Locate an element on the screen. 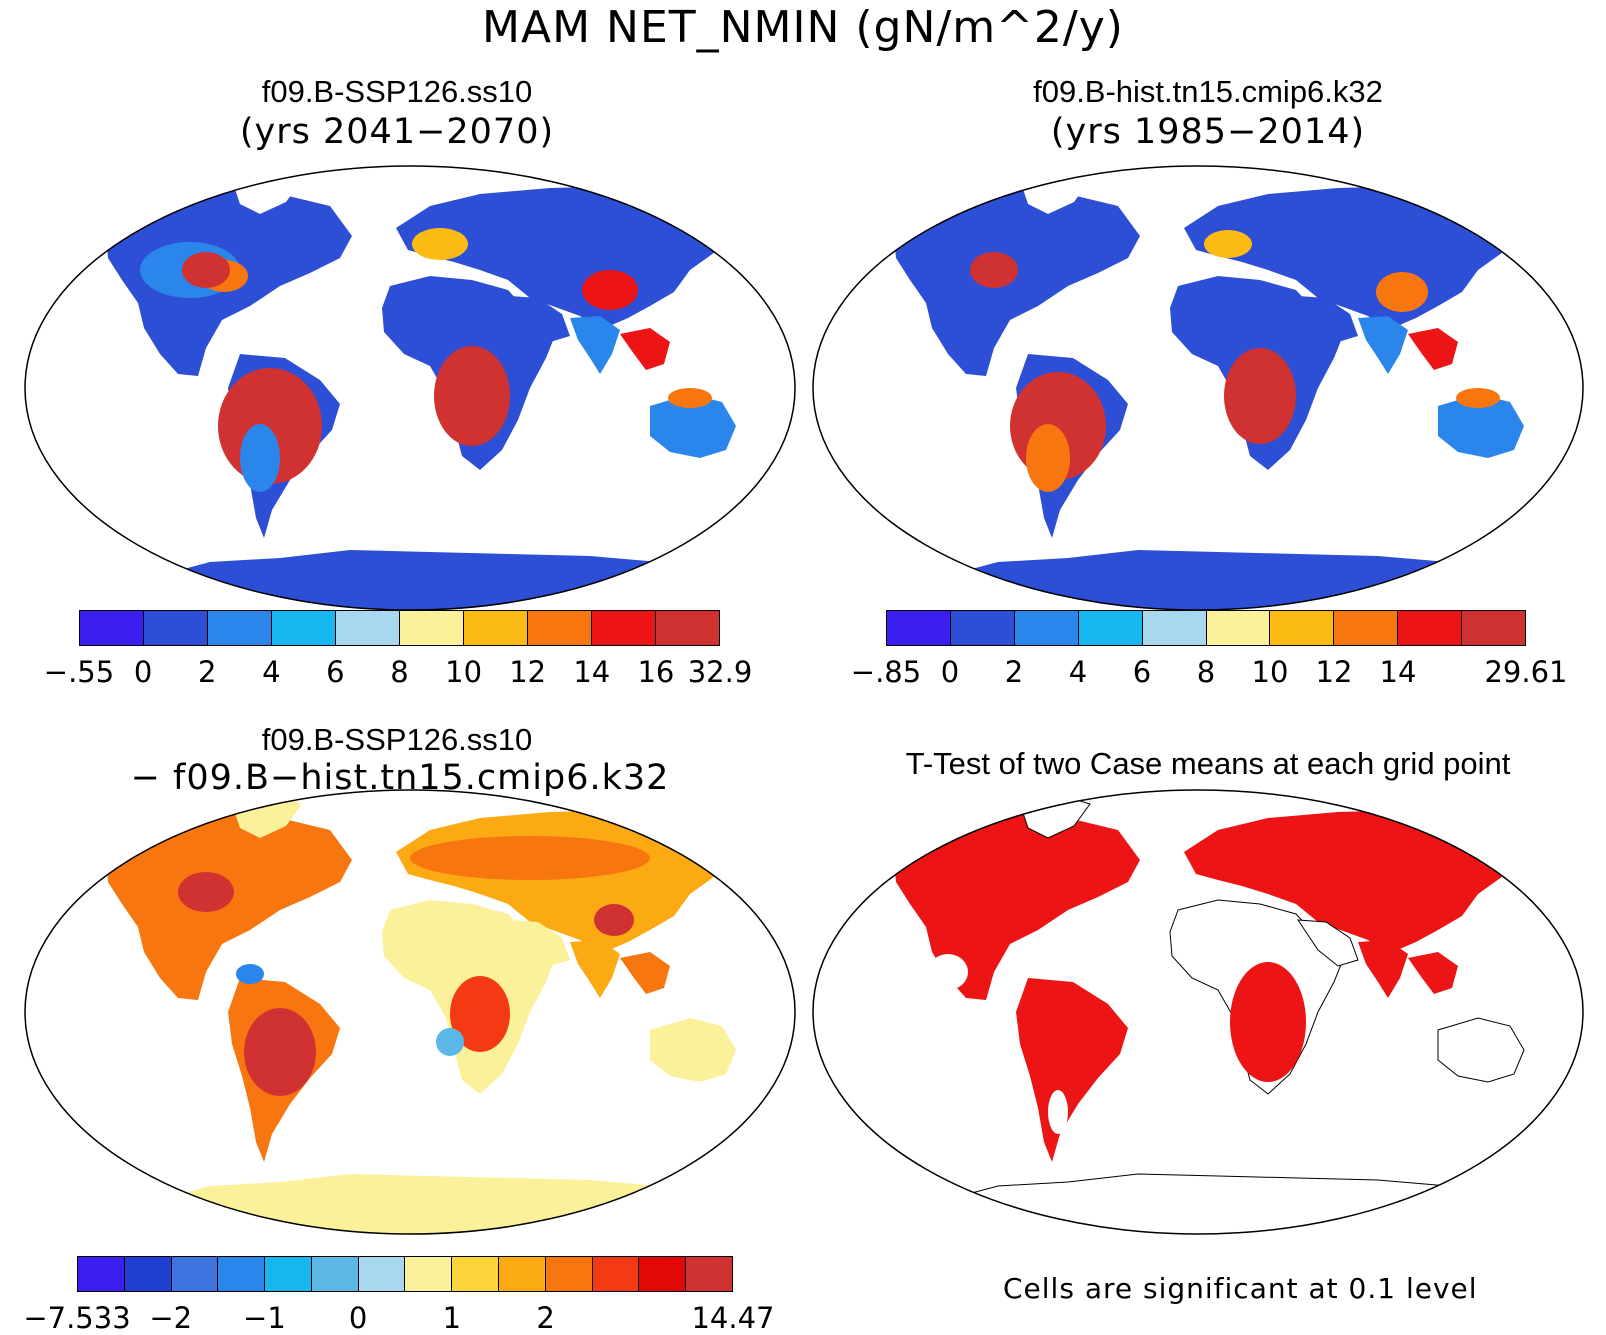 This screenshot has width=1606, height=1335. significance-note: Cells are significant at 0.1 level is located at coordinates (1240, 1288).